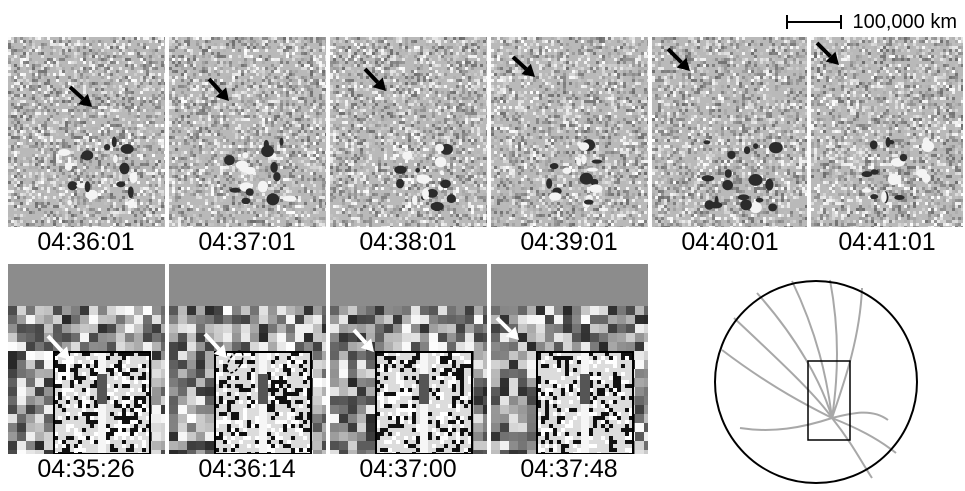  Describe the element at coordinates (569, 242) in the screenshot. I see `top-caption-4: 04:39:01` at that location.